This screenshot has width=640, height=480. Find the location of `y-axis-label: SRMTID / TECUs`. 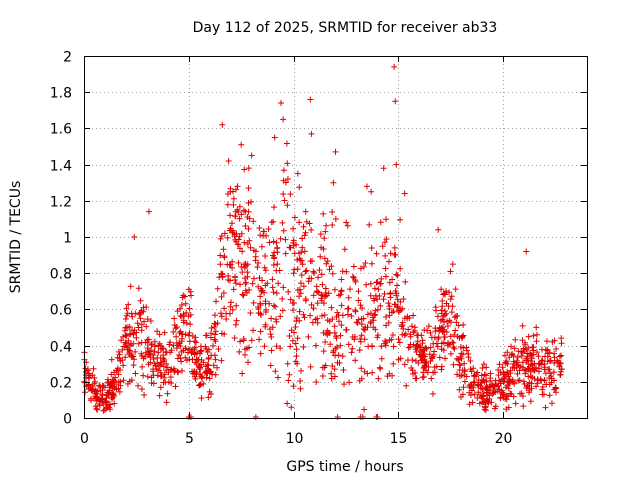

y-axis-label: SRMTID / TECUs is located at coordinates (16, 237).